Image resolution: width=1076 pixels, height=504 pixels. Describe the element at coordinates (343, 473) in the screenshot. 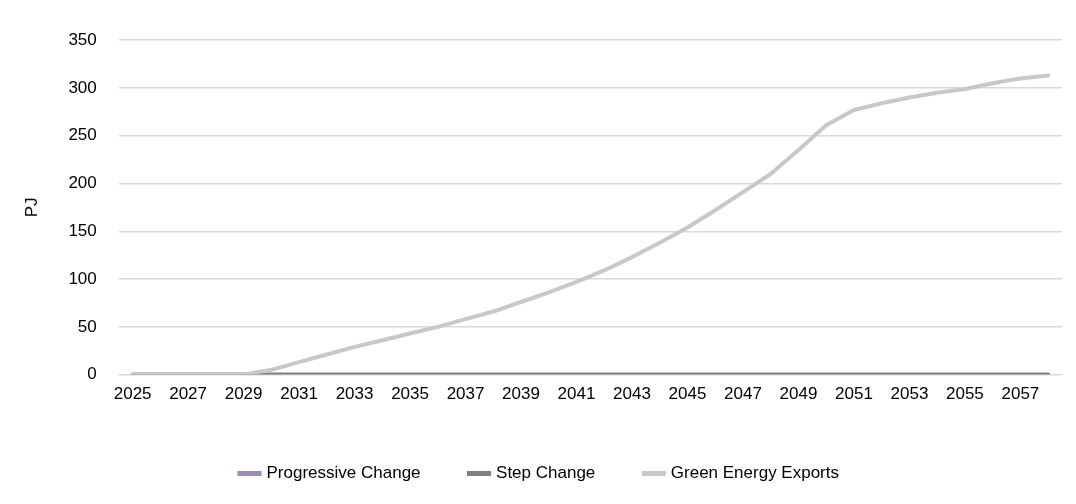

I see `legend-label: Progressive Change` at that location.